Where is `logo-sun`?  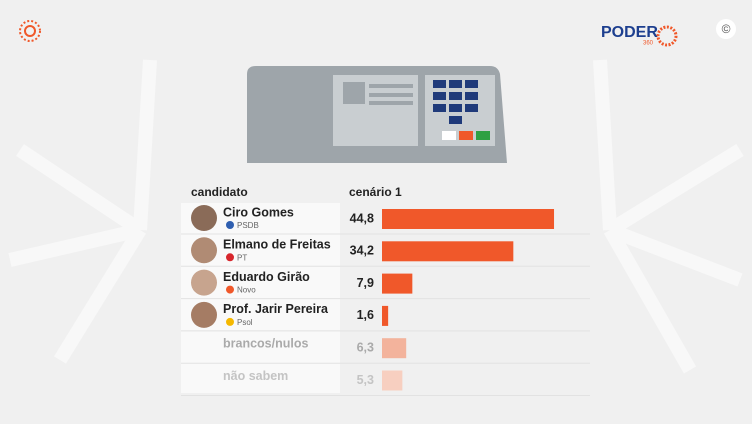
logo-sun is located at coordinates (667, 36).